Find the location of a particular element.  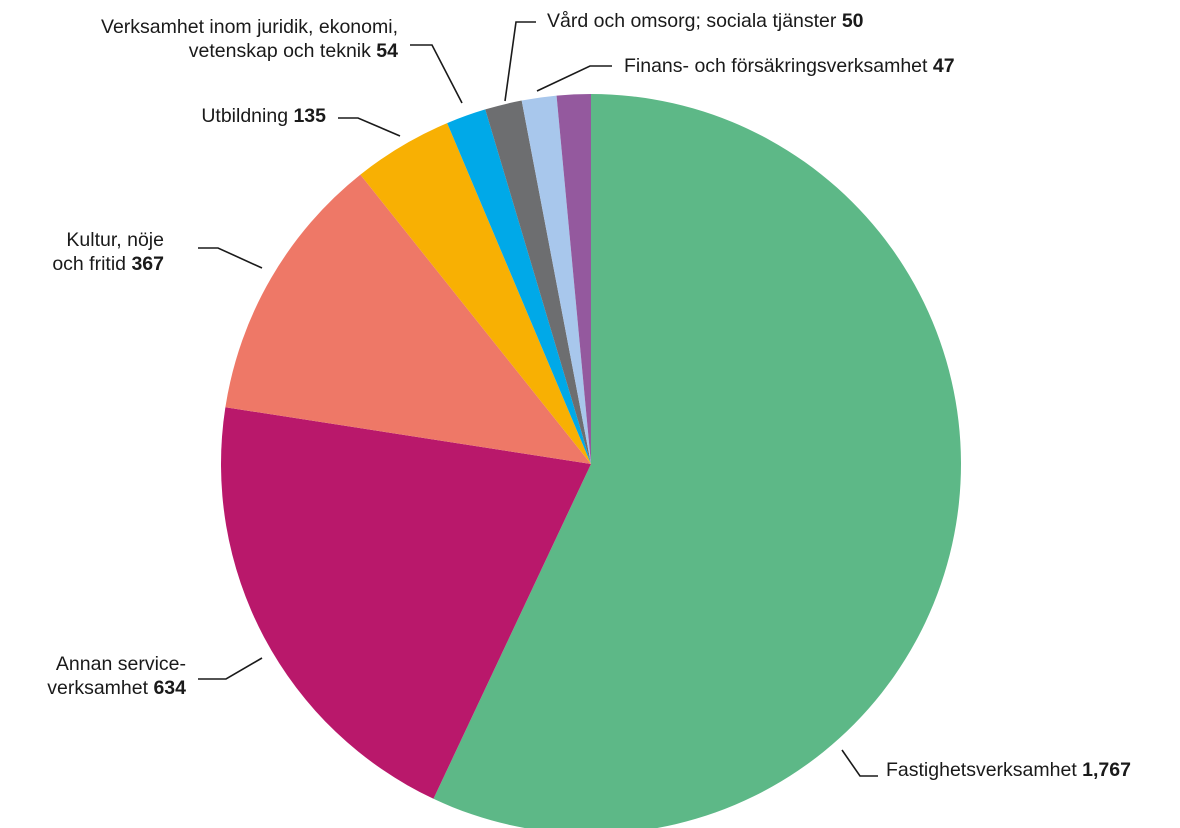

slice-label-line: verksamhet 634 is located at coordinates (116, 688).